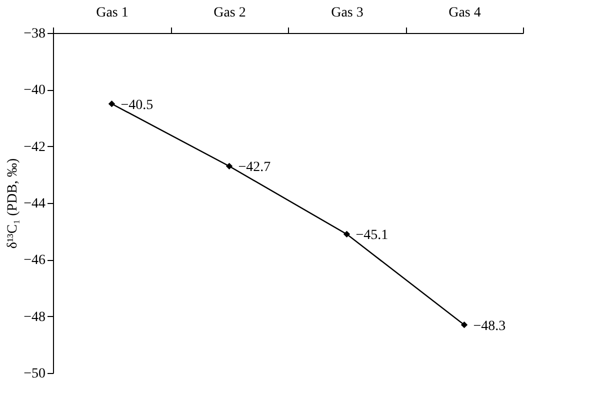  I want to click on y-tick-label: −50, so click(35, 374).